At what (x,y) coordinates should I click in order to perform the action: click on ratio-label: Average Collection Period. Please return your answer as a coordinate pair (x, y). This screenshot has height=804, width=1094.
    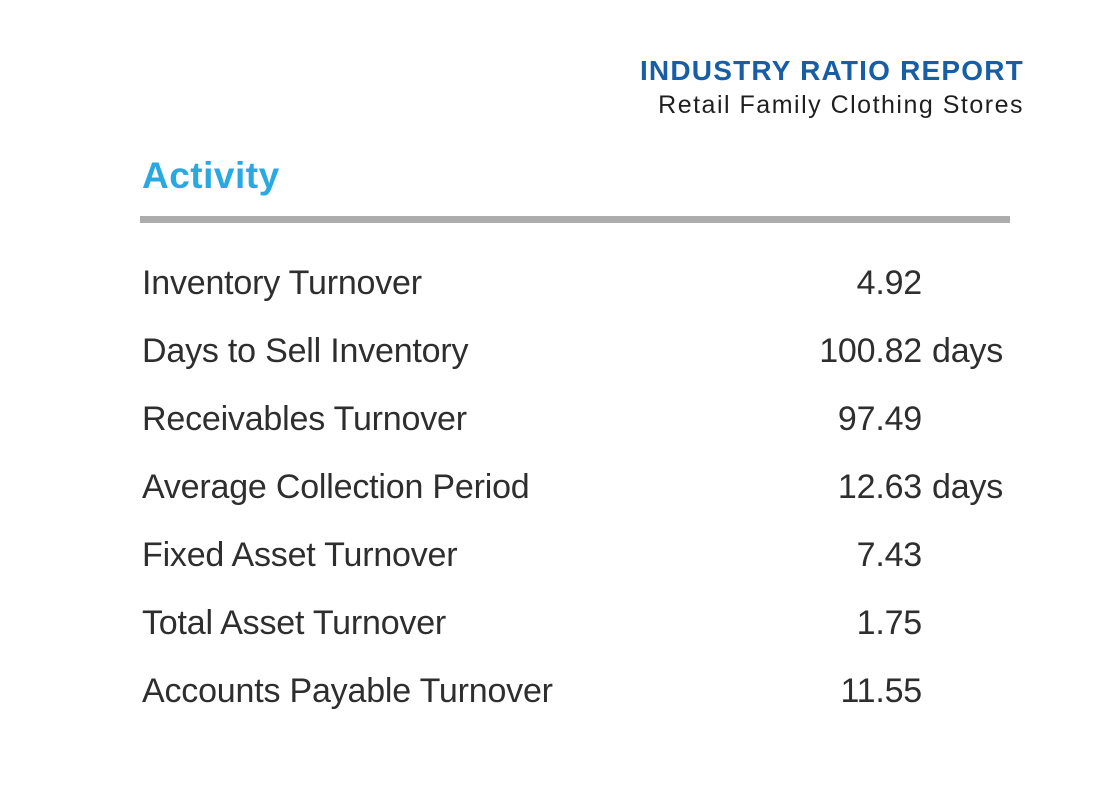
    Looking at the image, I should click on (336, 486).